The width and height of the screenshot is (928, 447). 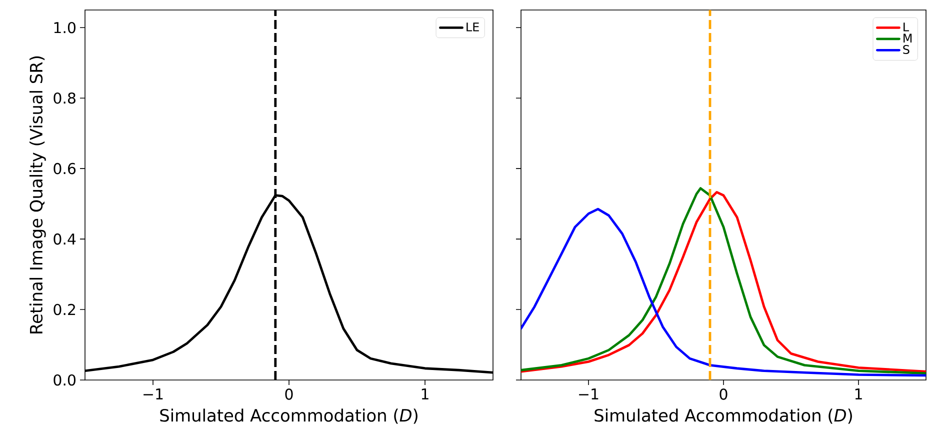 I want to click on legend-label: LE, so click(x=472, y=27).